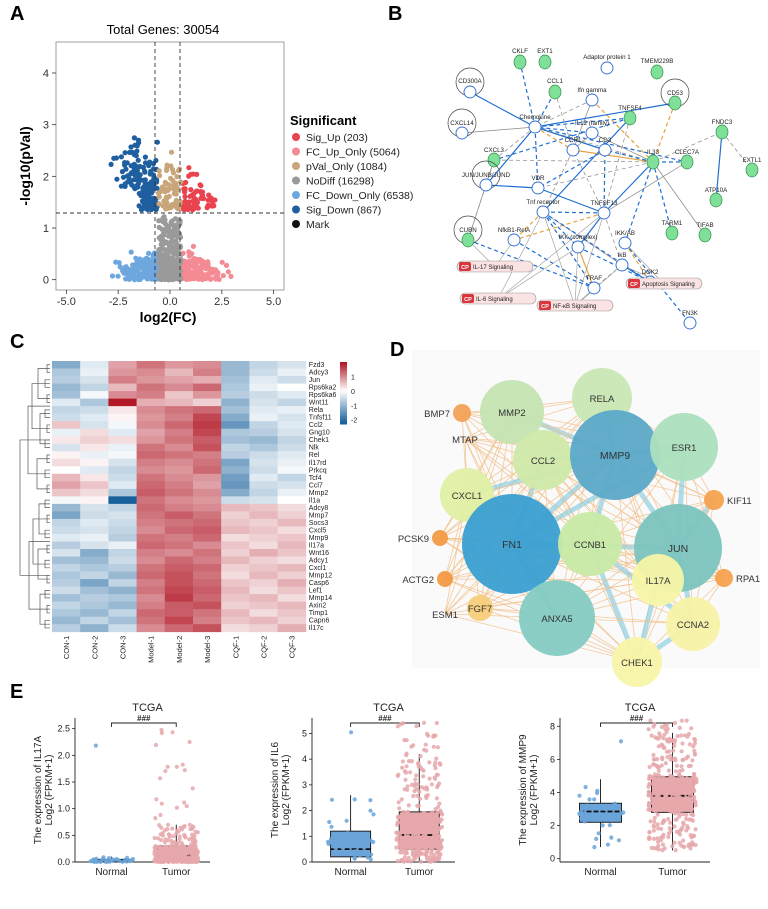 Image resolution: width=768 pixels, height=909 pixels. I want to click on ipa-node-complex, so click(543, 212).